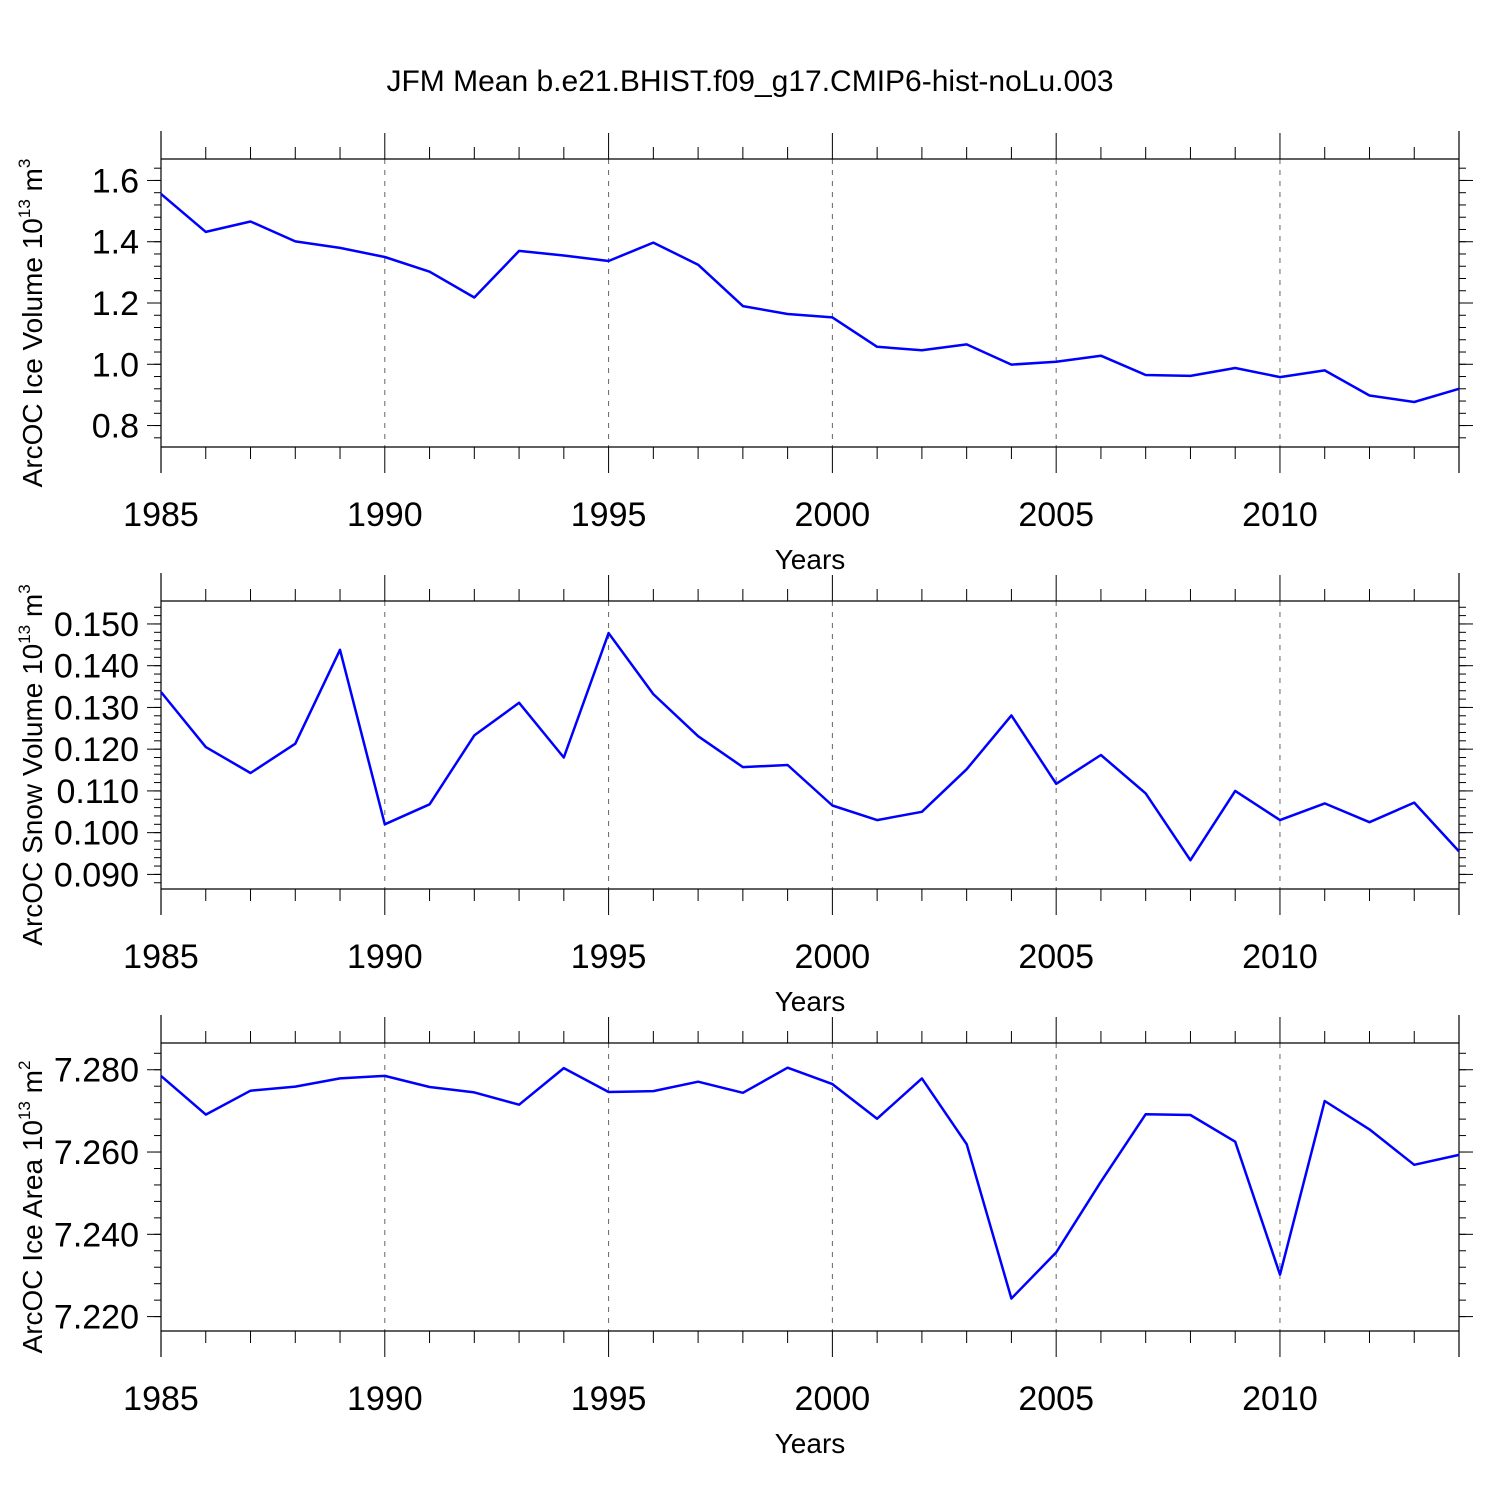  I want to click on y-tick-label: 7.280, so click(96, 1071).